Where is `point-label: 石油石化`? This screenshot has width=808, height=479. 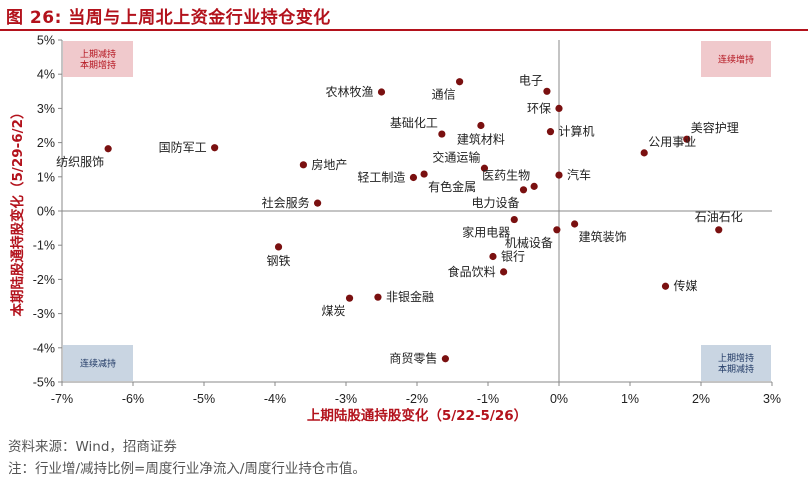 point-label: 石油石化 is located at coordinates (719, 217).